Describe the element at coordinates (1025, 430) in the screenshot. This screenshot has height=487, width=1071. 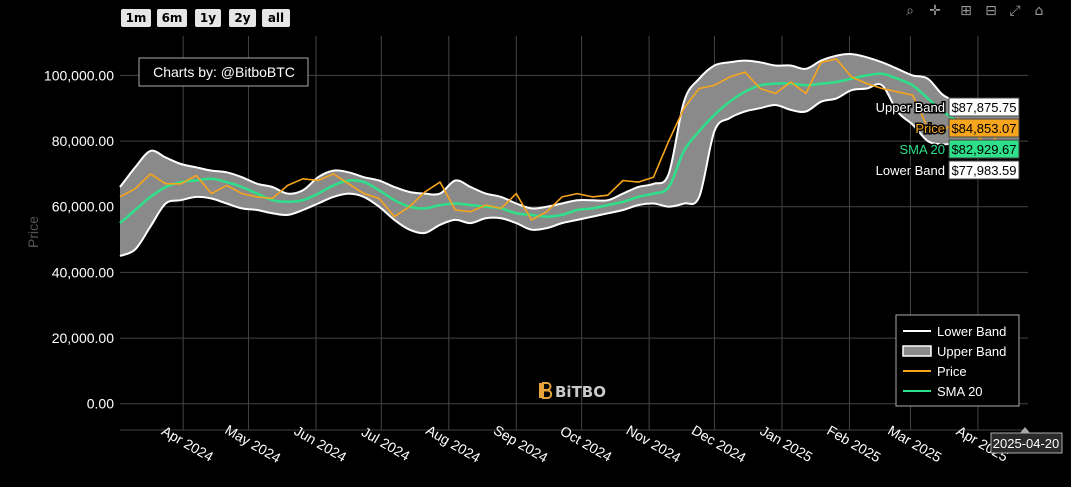
I see `hover-date-pointer` at that location.